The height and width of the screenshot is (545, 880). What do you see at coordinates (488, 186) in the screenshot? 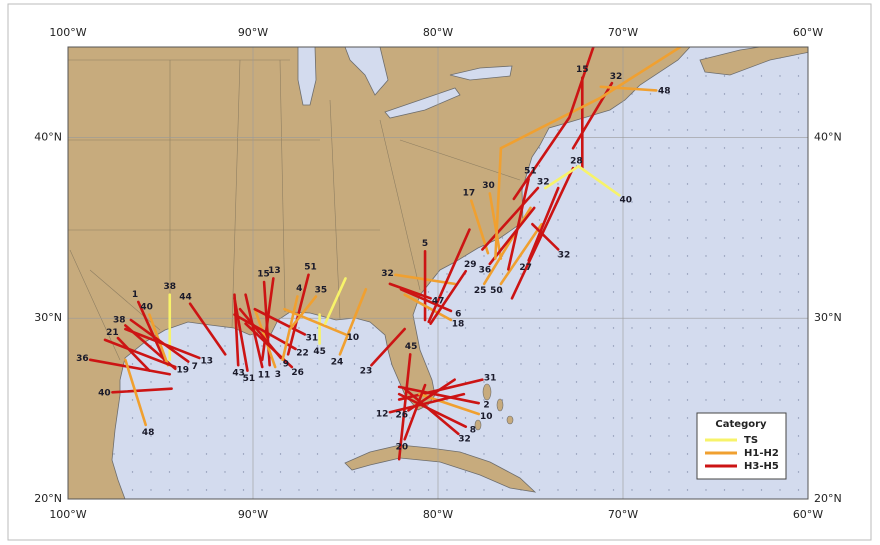
I see `track-label: 30` at bounding box center [488, 186].